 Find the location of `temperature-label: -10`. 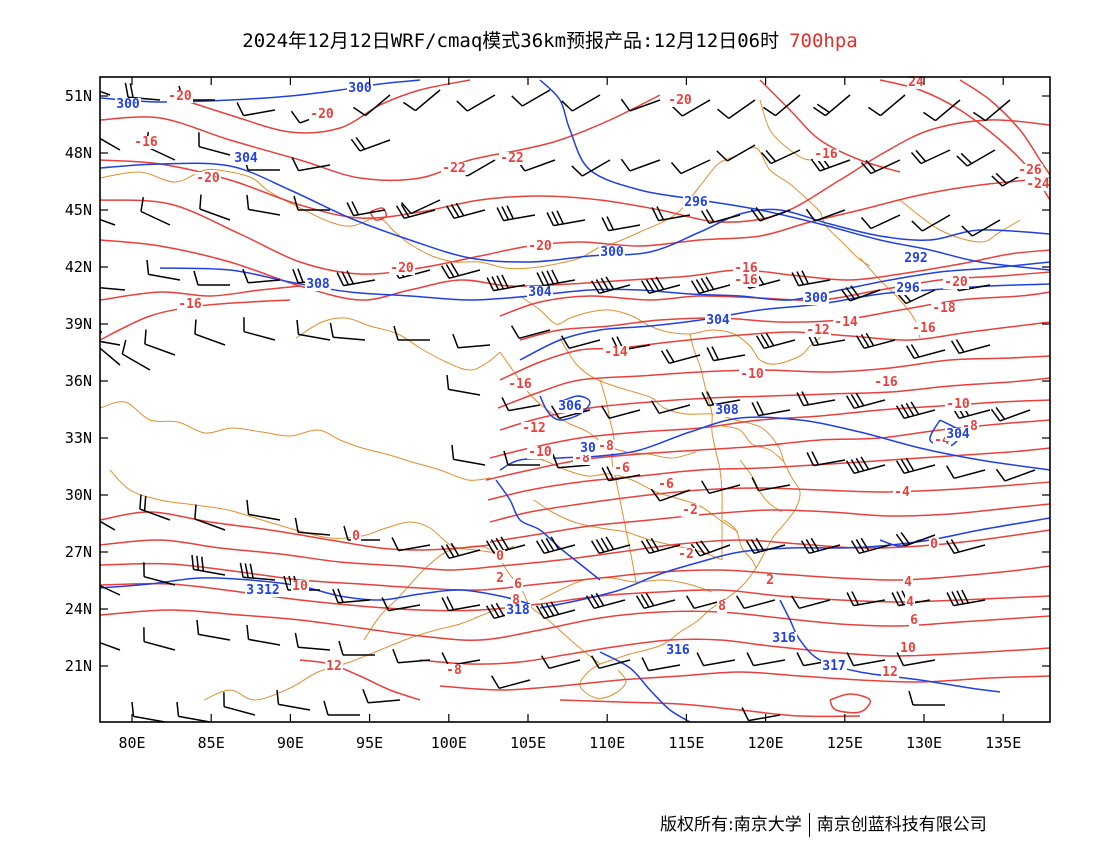

temperature-label: -10 is located at coordinates (958, 404).